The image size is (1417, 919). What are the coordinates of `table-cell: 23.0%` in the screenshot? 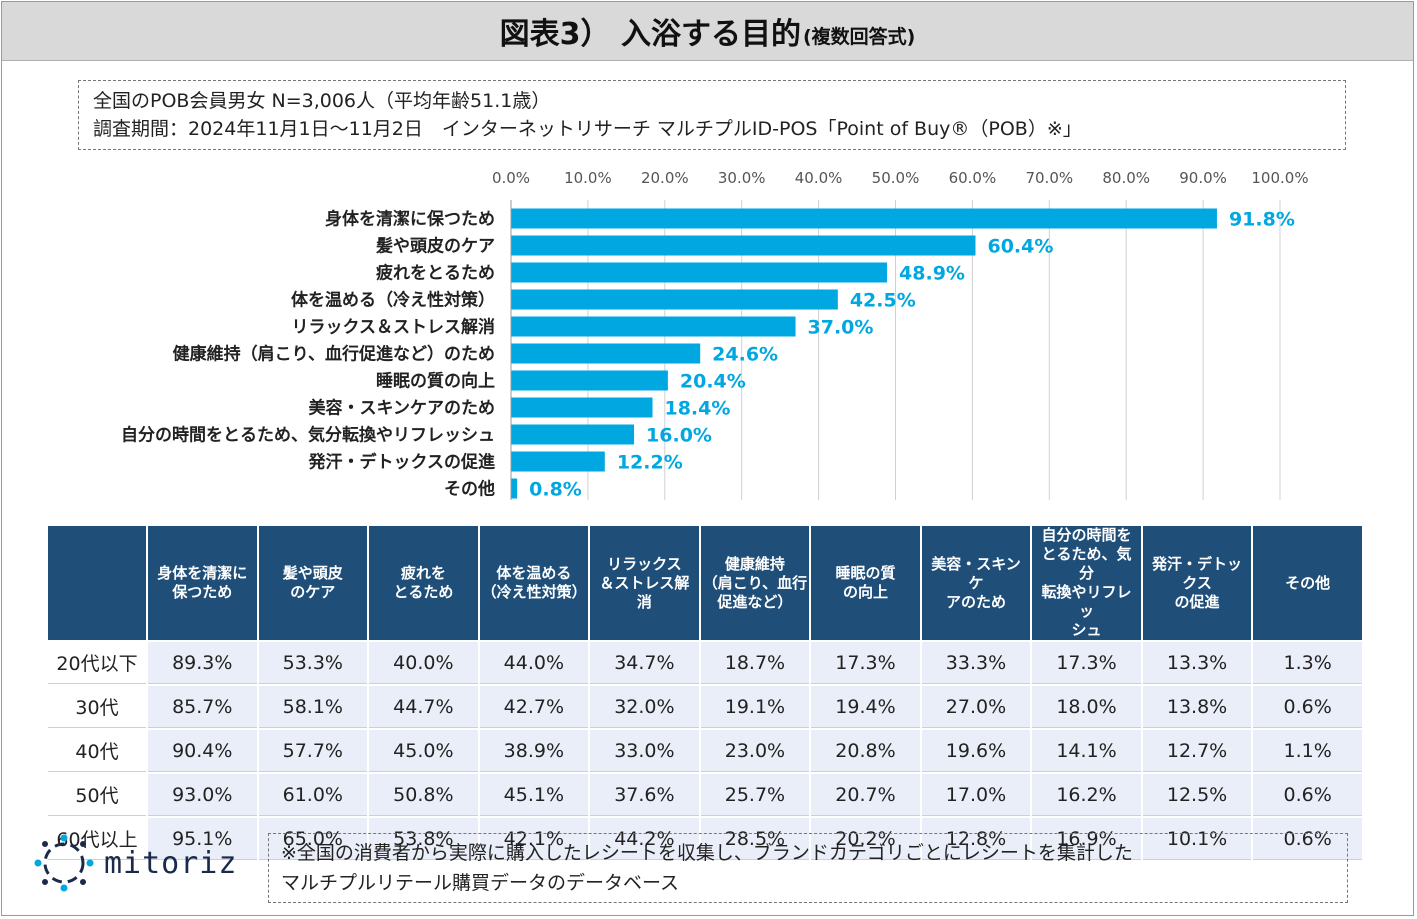 It's located at (755, 751).